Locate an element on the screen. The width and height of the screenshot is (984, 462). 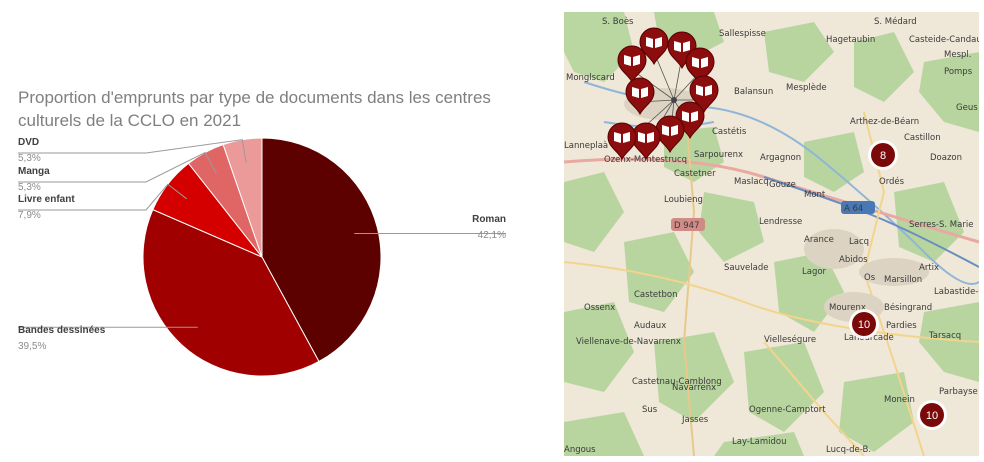
place-label: Castetnau-Camblong is located at coordinates (677, 382).